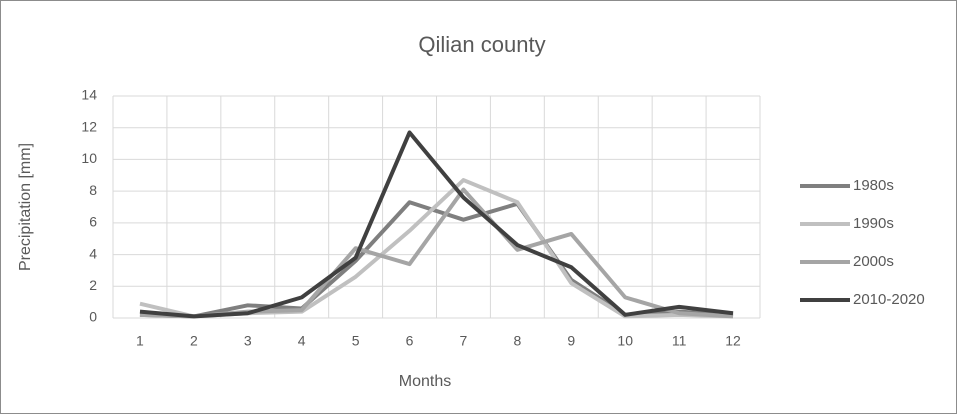 The height and width of the screenshot is (415, 958). What do you see at coordinates (89, 95) in the screenshot?
I see `y-tick-label: 14` at bounding box center [89, 95].